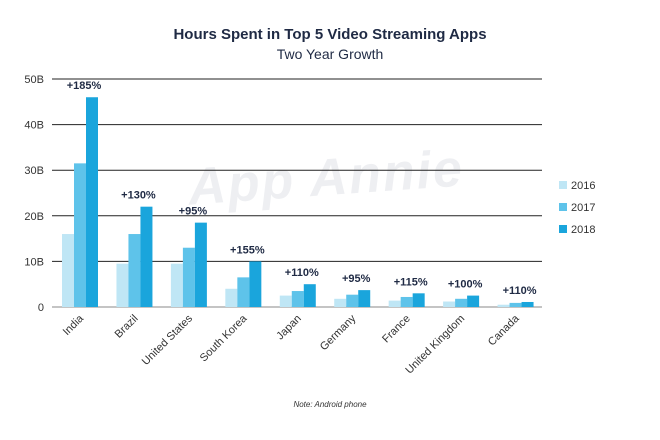 This screenshot has height=440, width=660. Describe the element at coordinates (168, 340) in the screenshot. I see `x-category-label: United States` at that location.